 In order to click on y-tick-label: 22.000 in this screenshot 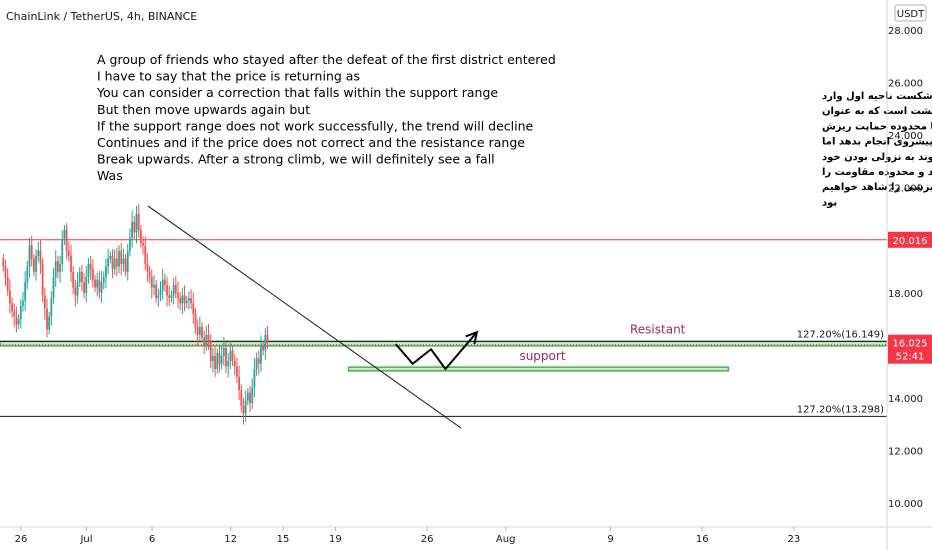, I will do `click(905, 189)`.